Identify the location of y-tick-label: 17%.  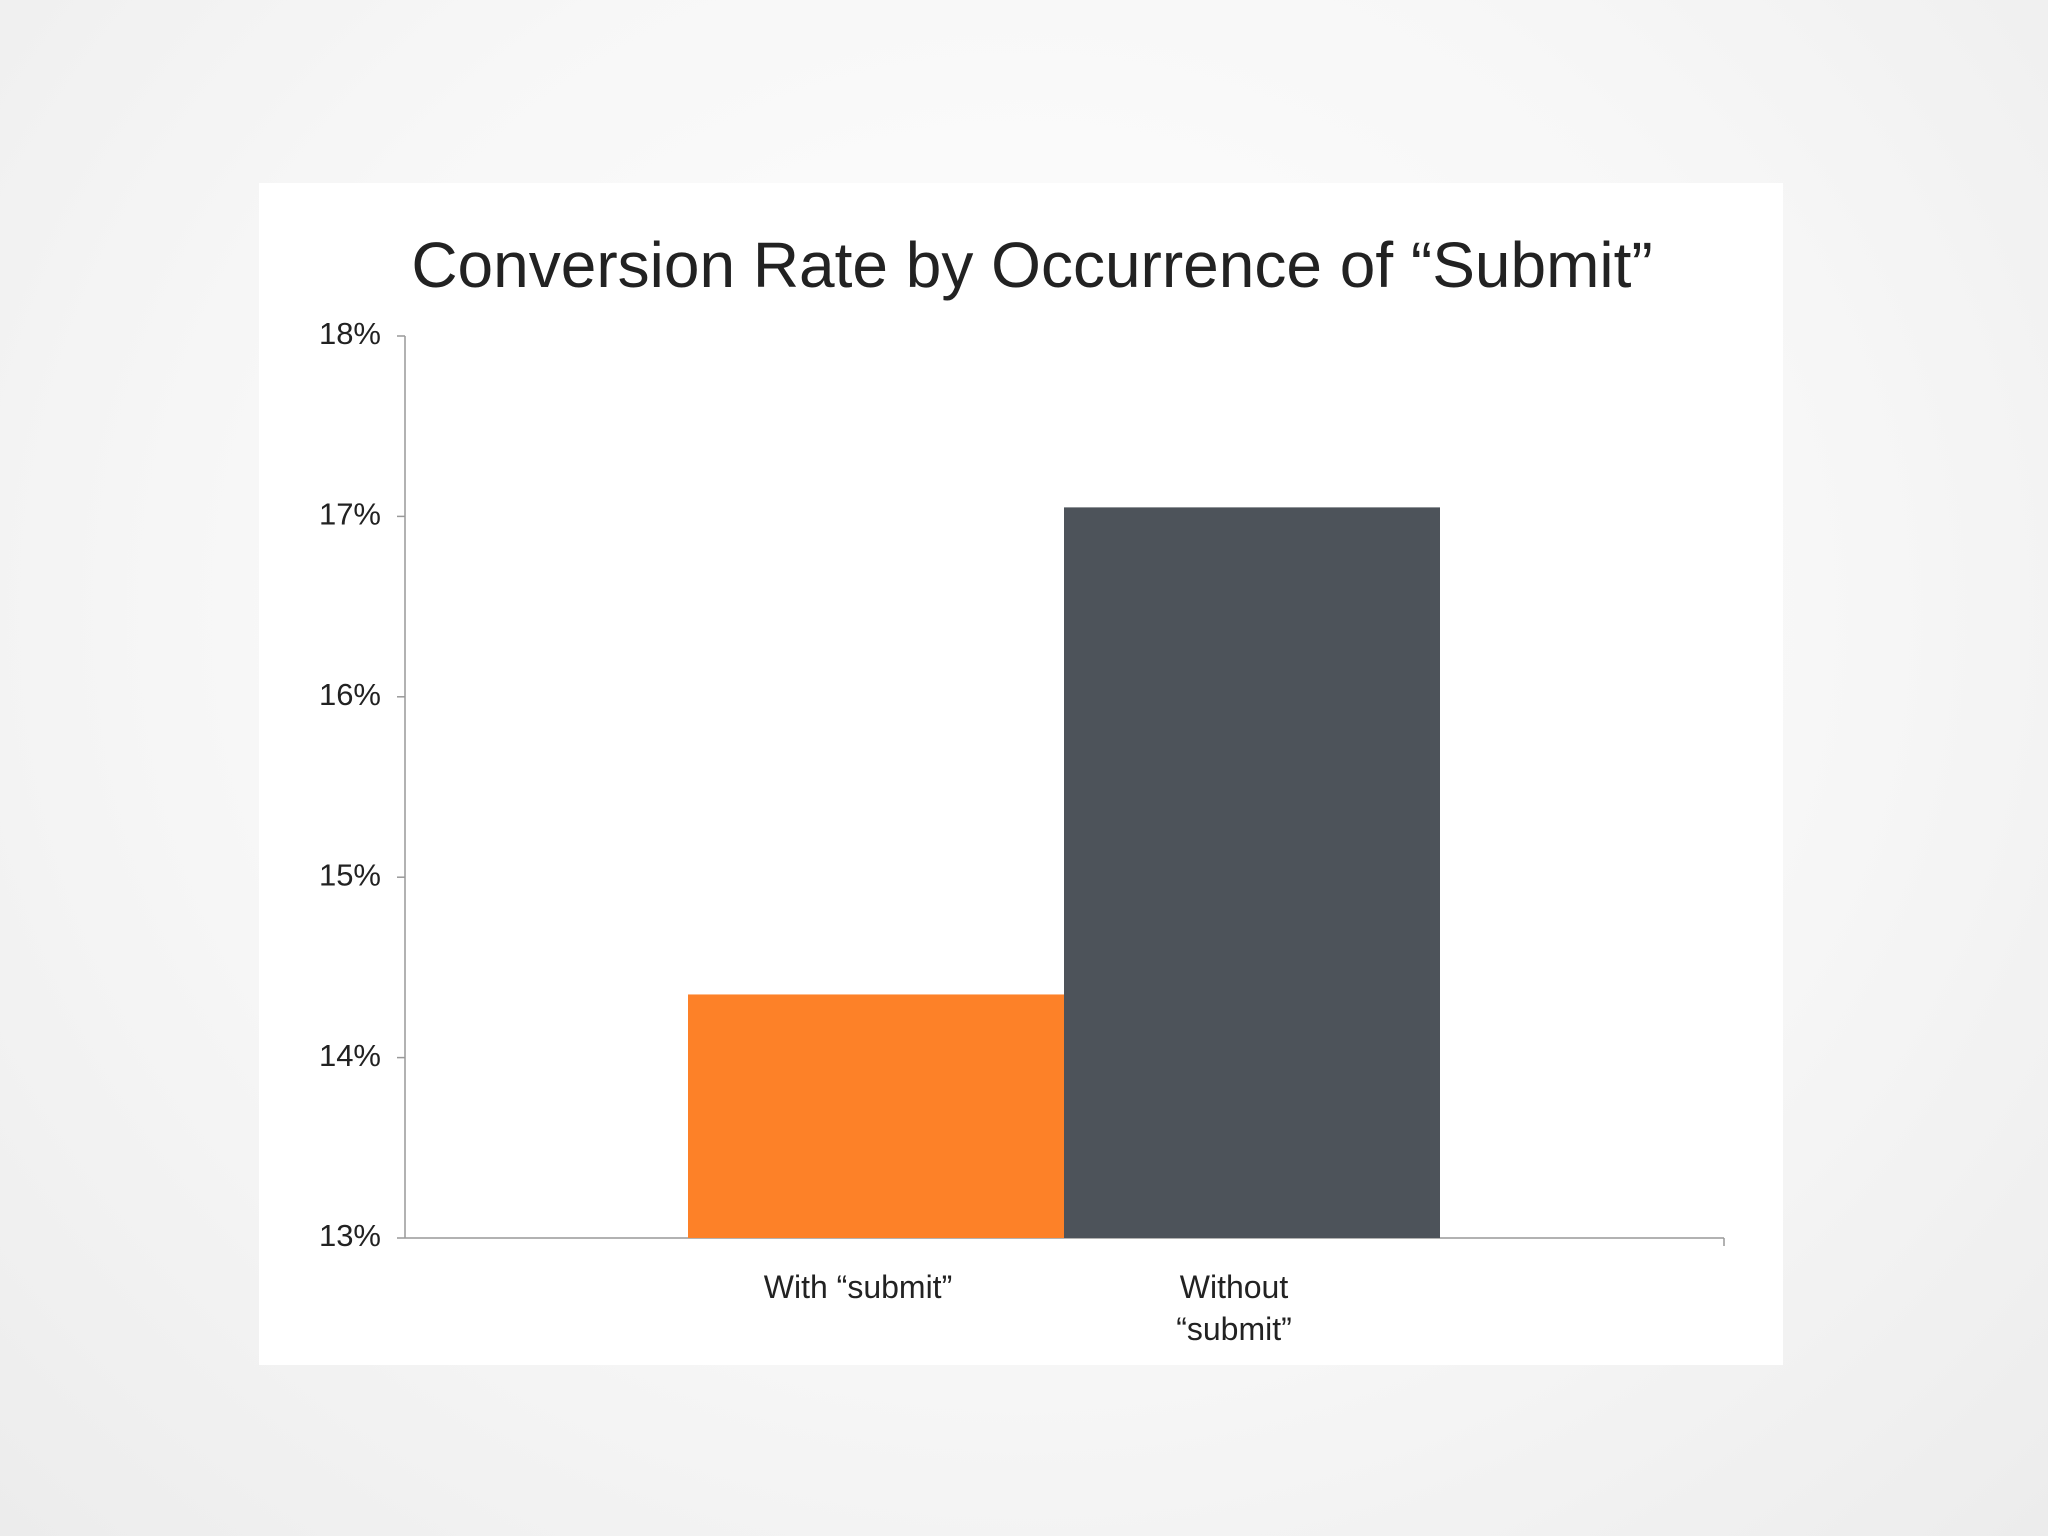
(350, 514).